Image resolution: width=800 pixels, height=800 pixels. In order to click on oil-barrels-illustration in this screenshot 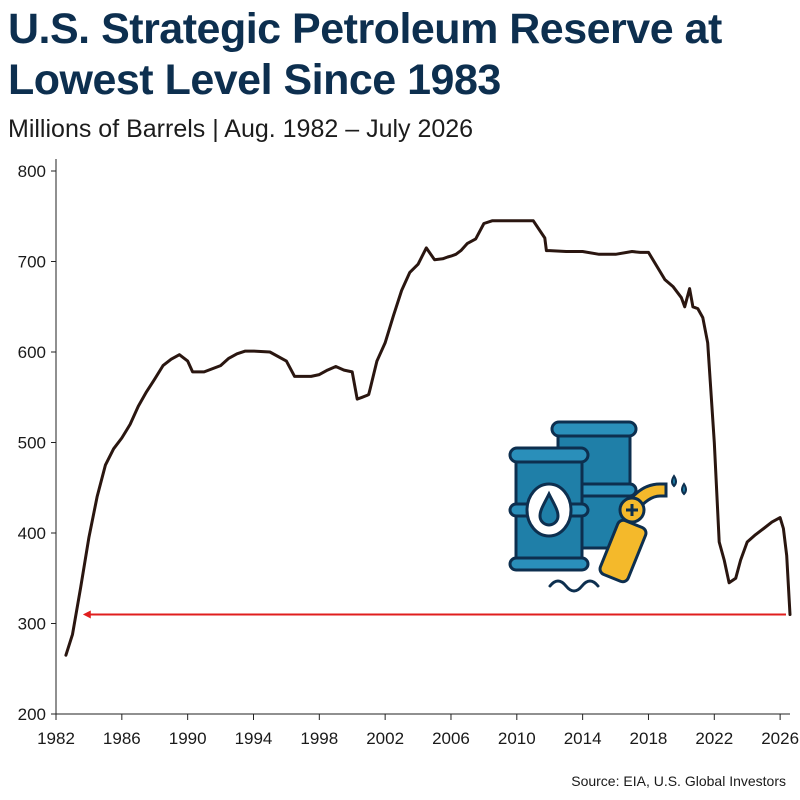, I will do `click(597, 506)`.